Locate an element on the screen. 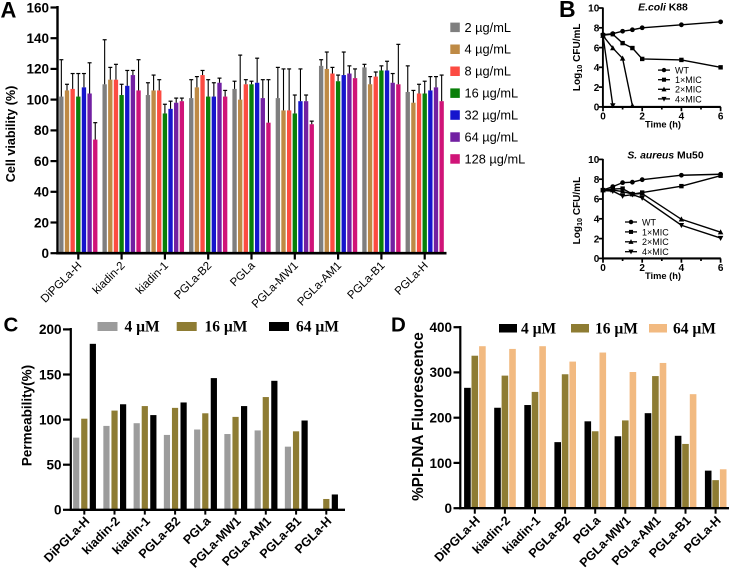  svg-text: B is located at coordinates (567, 11).